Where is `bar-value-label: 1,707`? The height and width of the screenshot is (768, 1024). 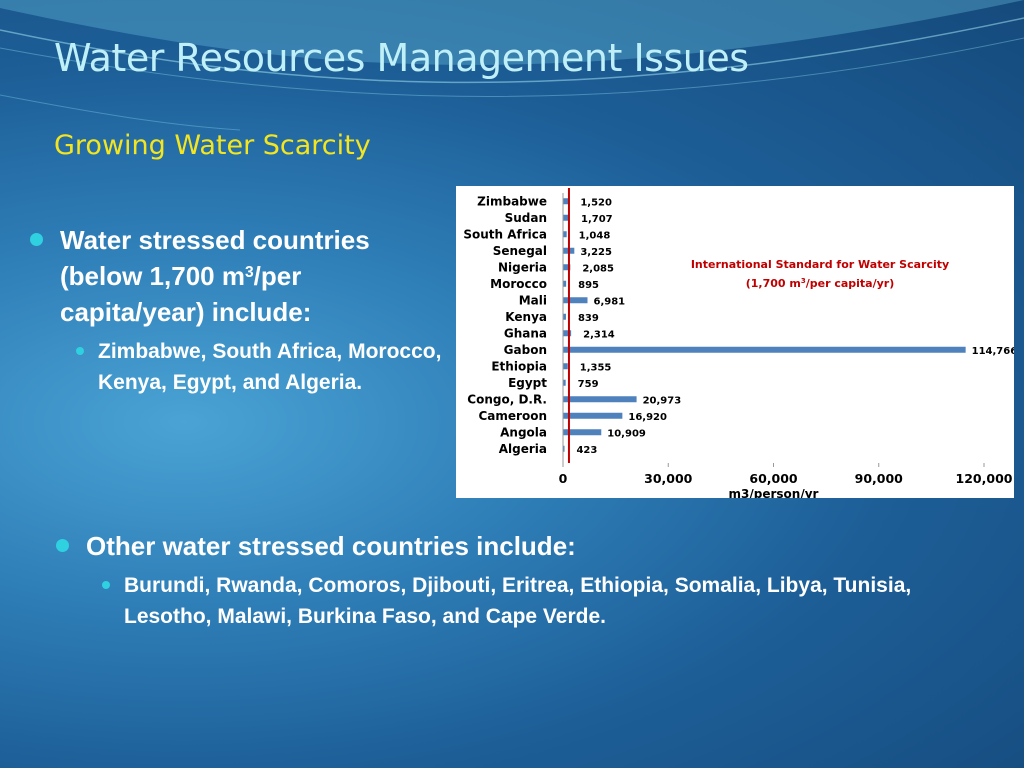
bar-value-label: 1,707 is located at coordinates (597, 219).